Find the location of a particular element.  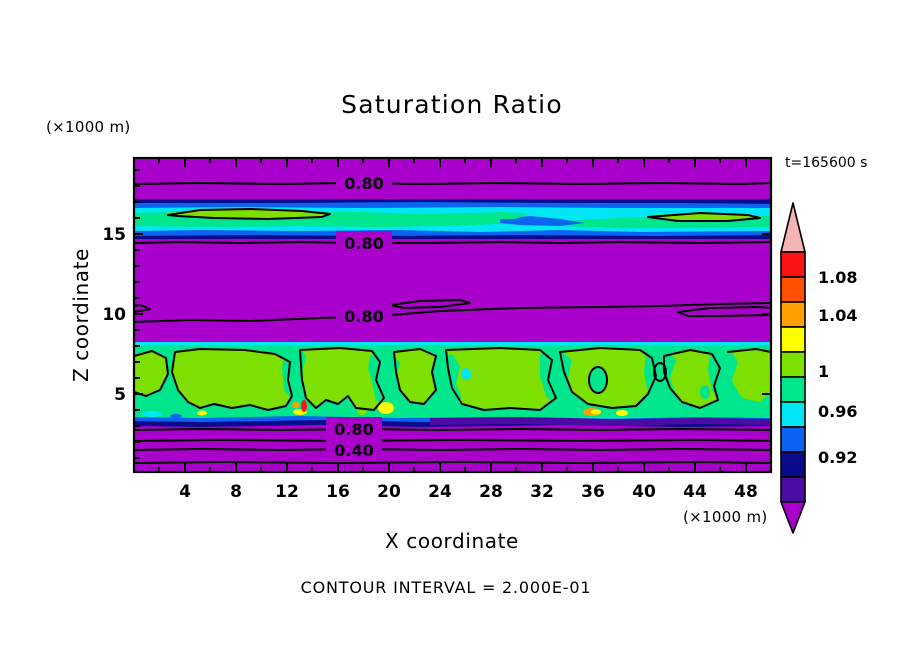

contour-line-080-upper is located at coordinates (452, 242).